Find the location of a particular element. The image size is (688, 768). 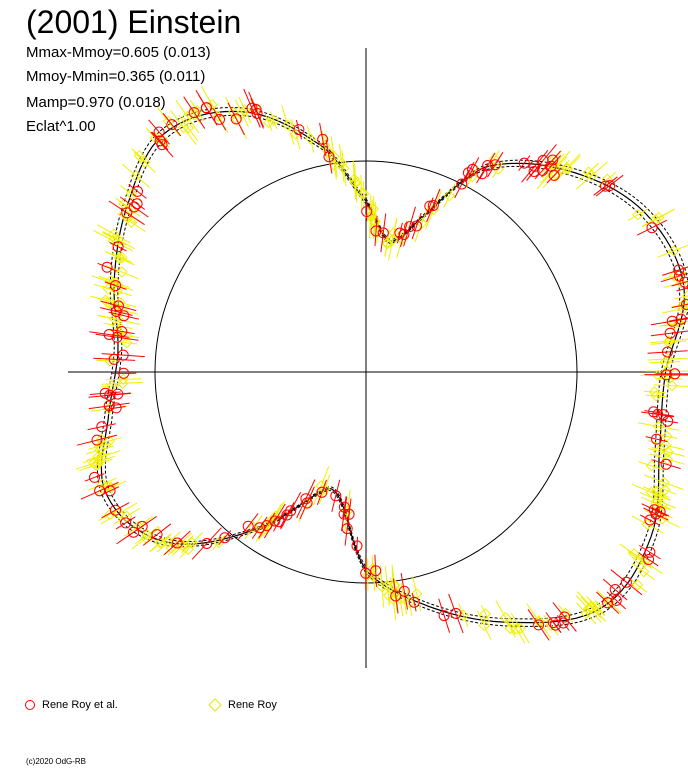

stat-eclat: Eclat^1.00 is located at coordinates (61, 126).